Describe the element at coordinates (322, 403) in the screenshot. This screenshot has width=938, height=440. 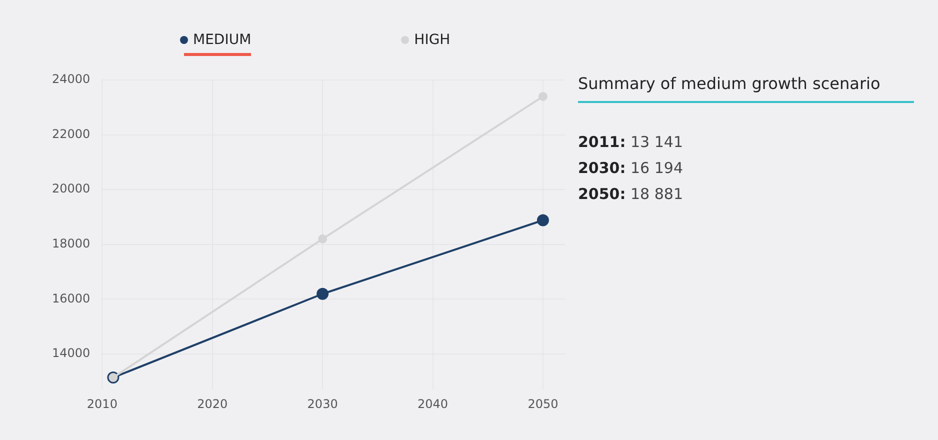
I see `x-tick-label: 2030` at that location.